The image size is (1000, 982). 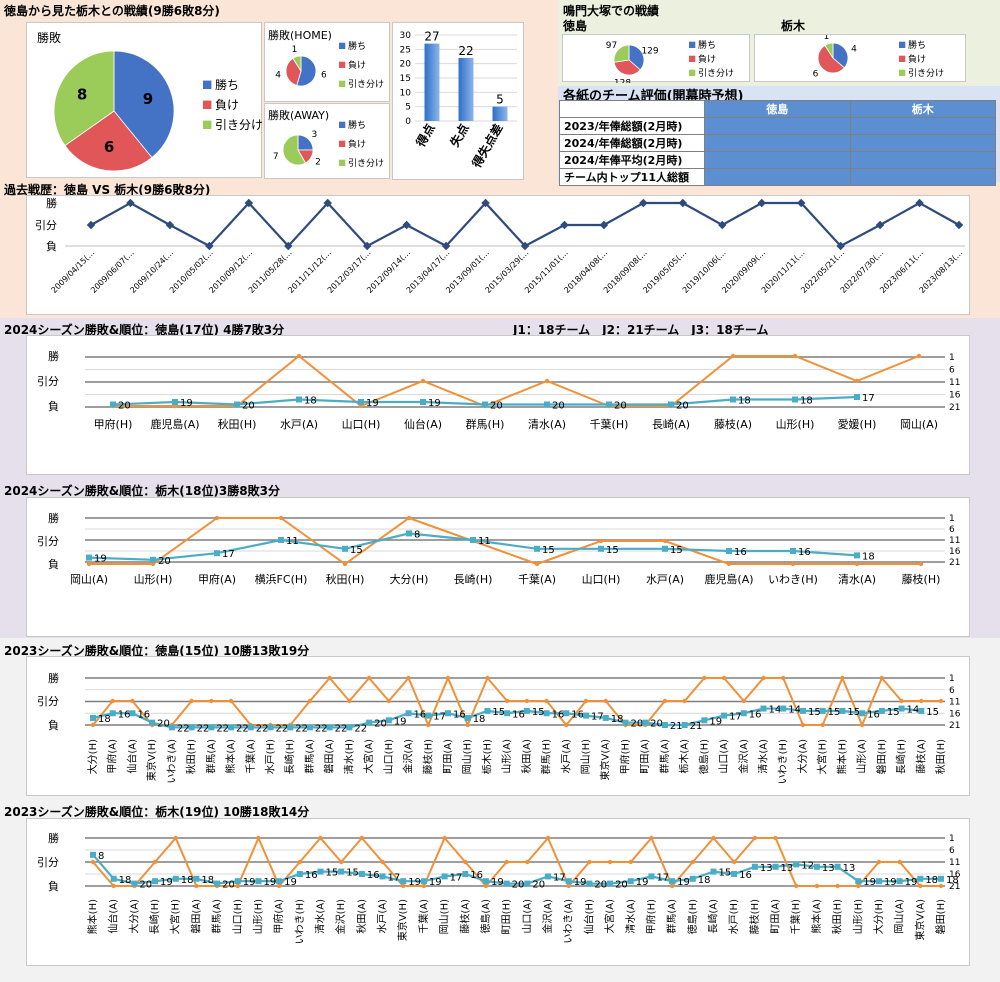 What do you see at coordinates (112, 756) in the screenshot?
I see `match-label: 甲府(A)` at bounding box center [112, 756].